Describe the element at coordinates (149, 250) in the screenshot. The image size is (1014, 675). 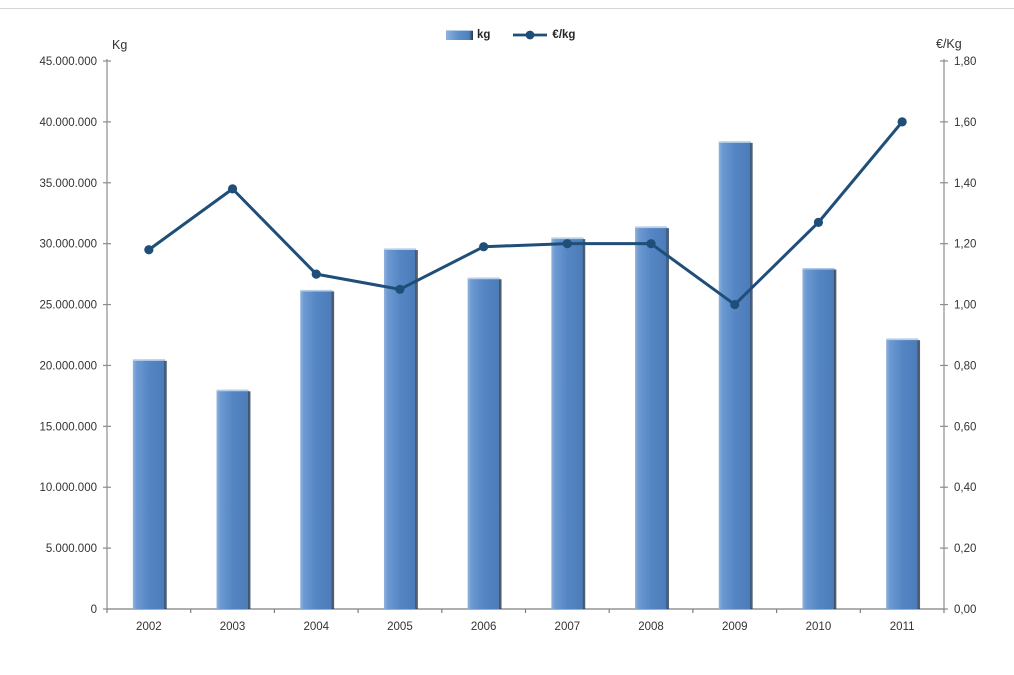
I see `line-marker-2002` at that location.